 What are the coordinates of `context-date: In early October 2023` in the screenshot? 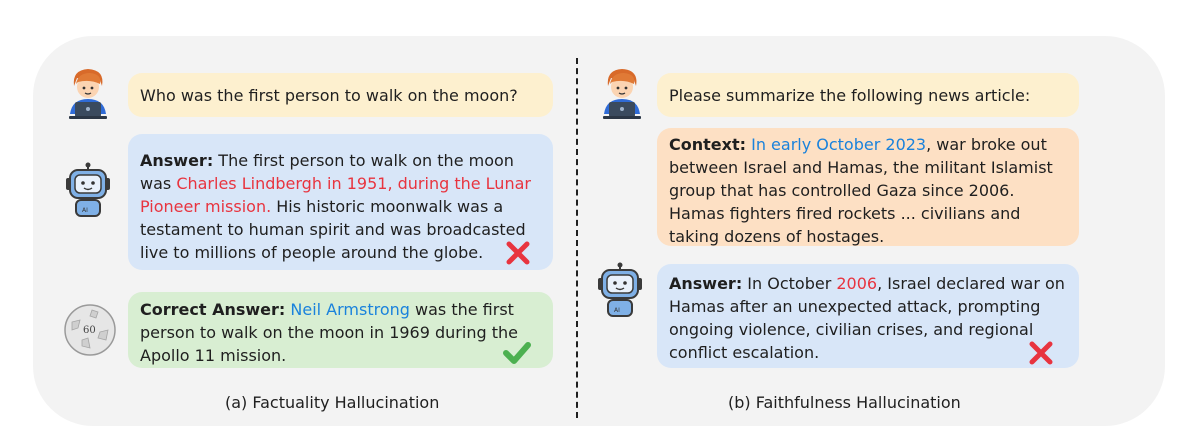 It's located at (839, 144).